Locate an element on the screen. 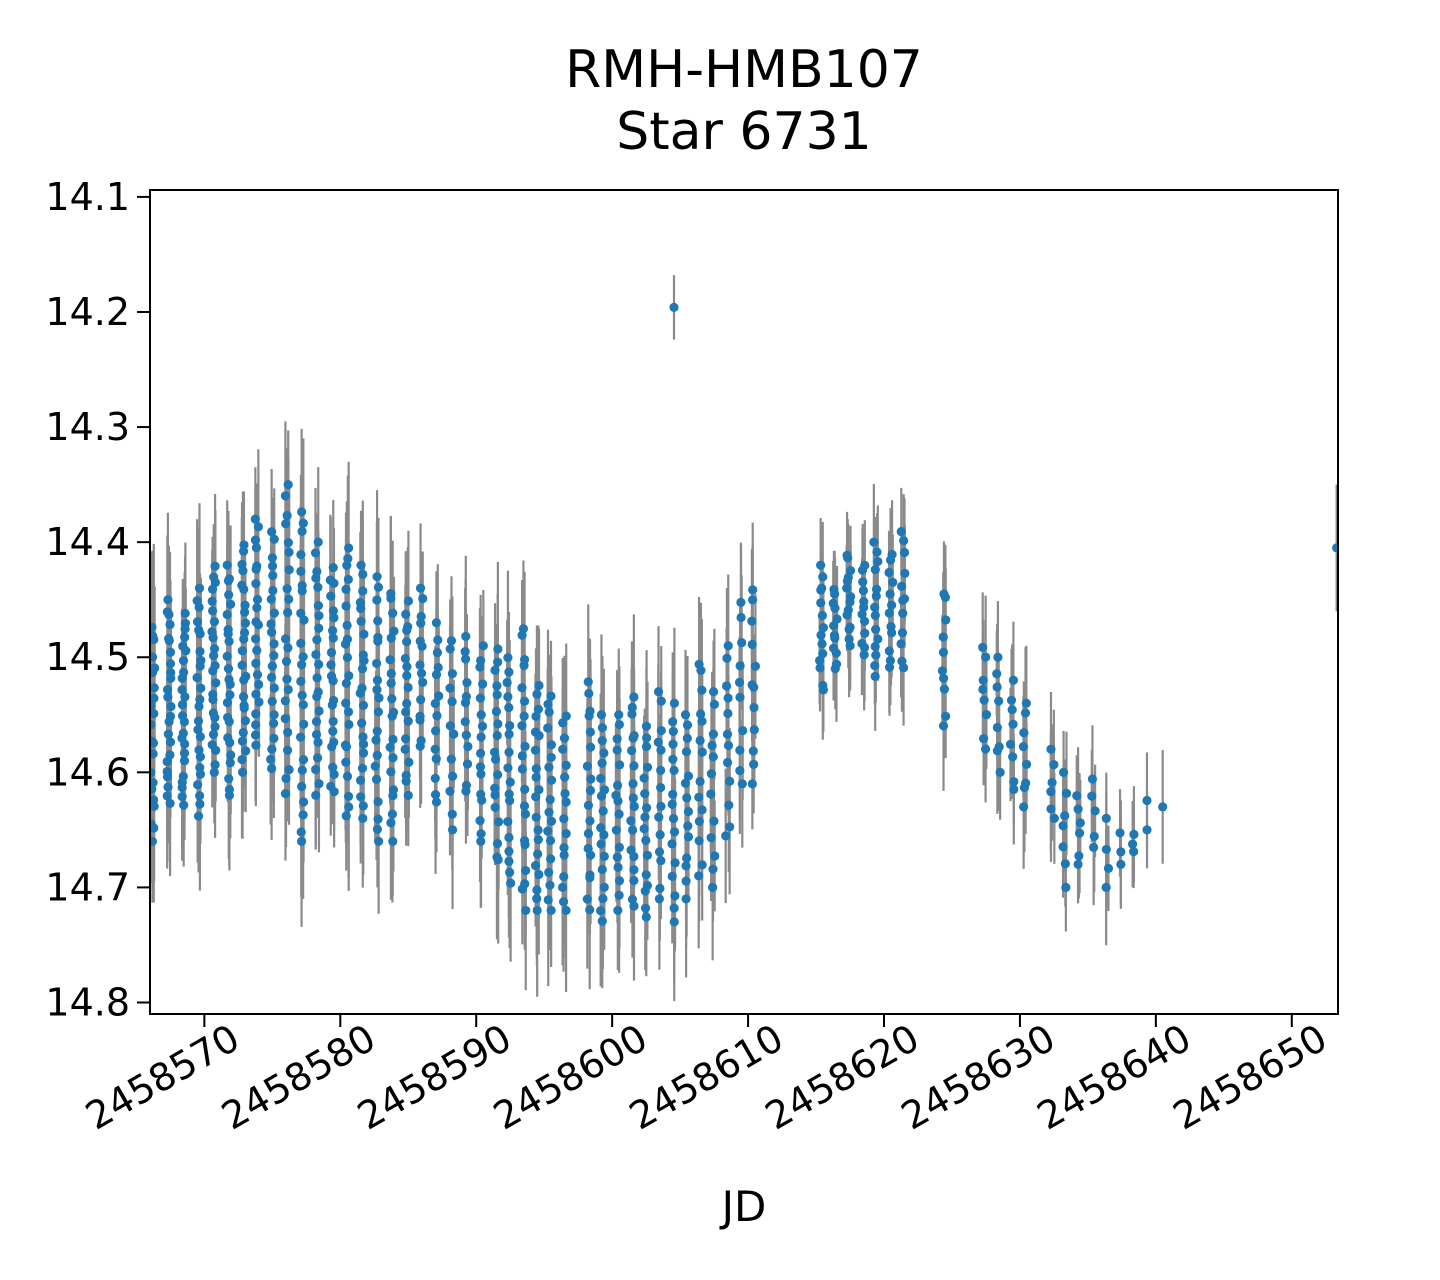 This screenshot has width=1440, height=1280. y-tick-label: 14.8 is located at coordinates (87, 1002).